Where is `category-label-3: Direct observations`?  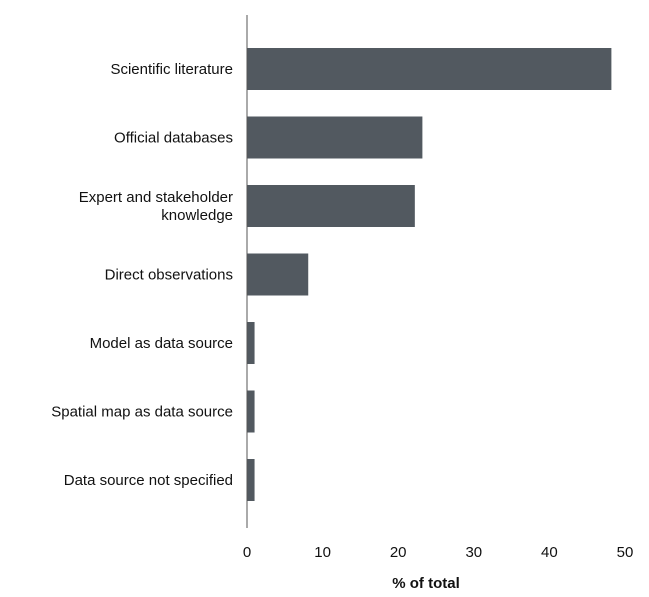
category-label-3: Direct observations is located at coordinates (169, 275).